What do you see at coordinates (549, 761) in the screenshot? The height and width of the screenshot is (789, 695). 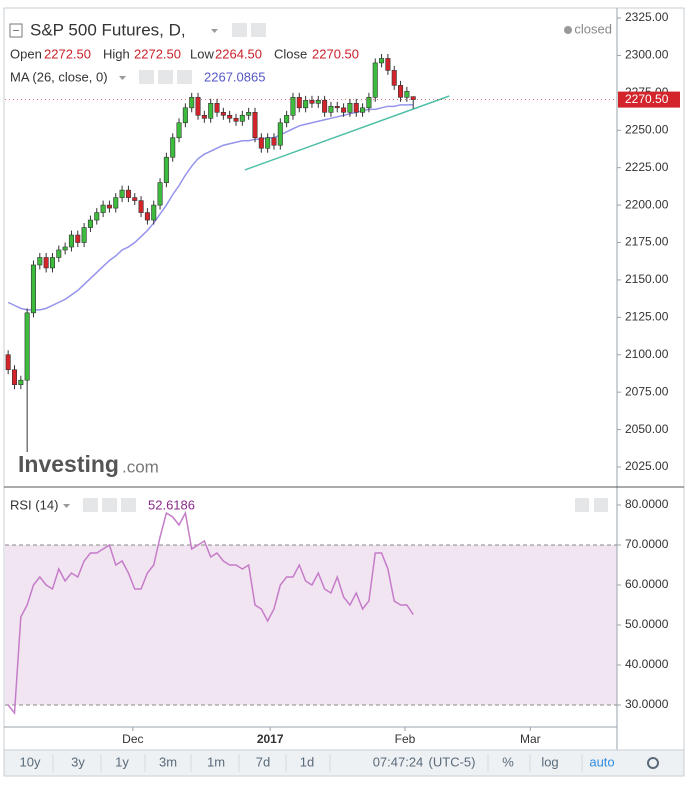 I see `option-button: log` at bounding box center [549, 761].